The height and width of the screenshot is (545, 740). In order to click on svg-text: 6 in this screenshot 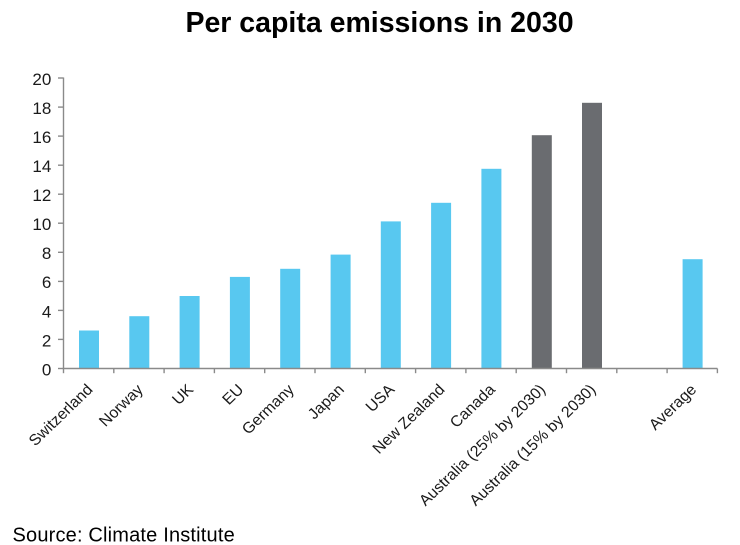, I will do `click(46, 282)`.